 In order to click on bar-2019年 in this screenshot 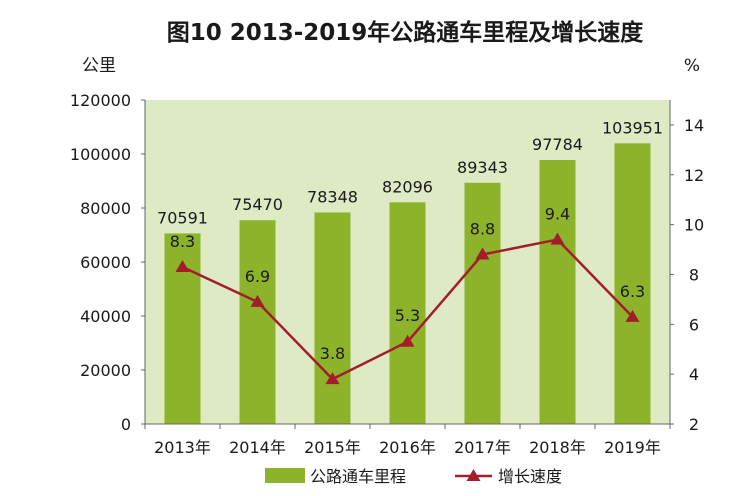, I will do `click(632, 283)`.